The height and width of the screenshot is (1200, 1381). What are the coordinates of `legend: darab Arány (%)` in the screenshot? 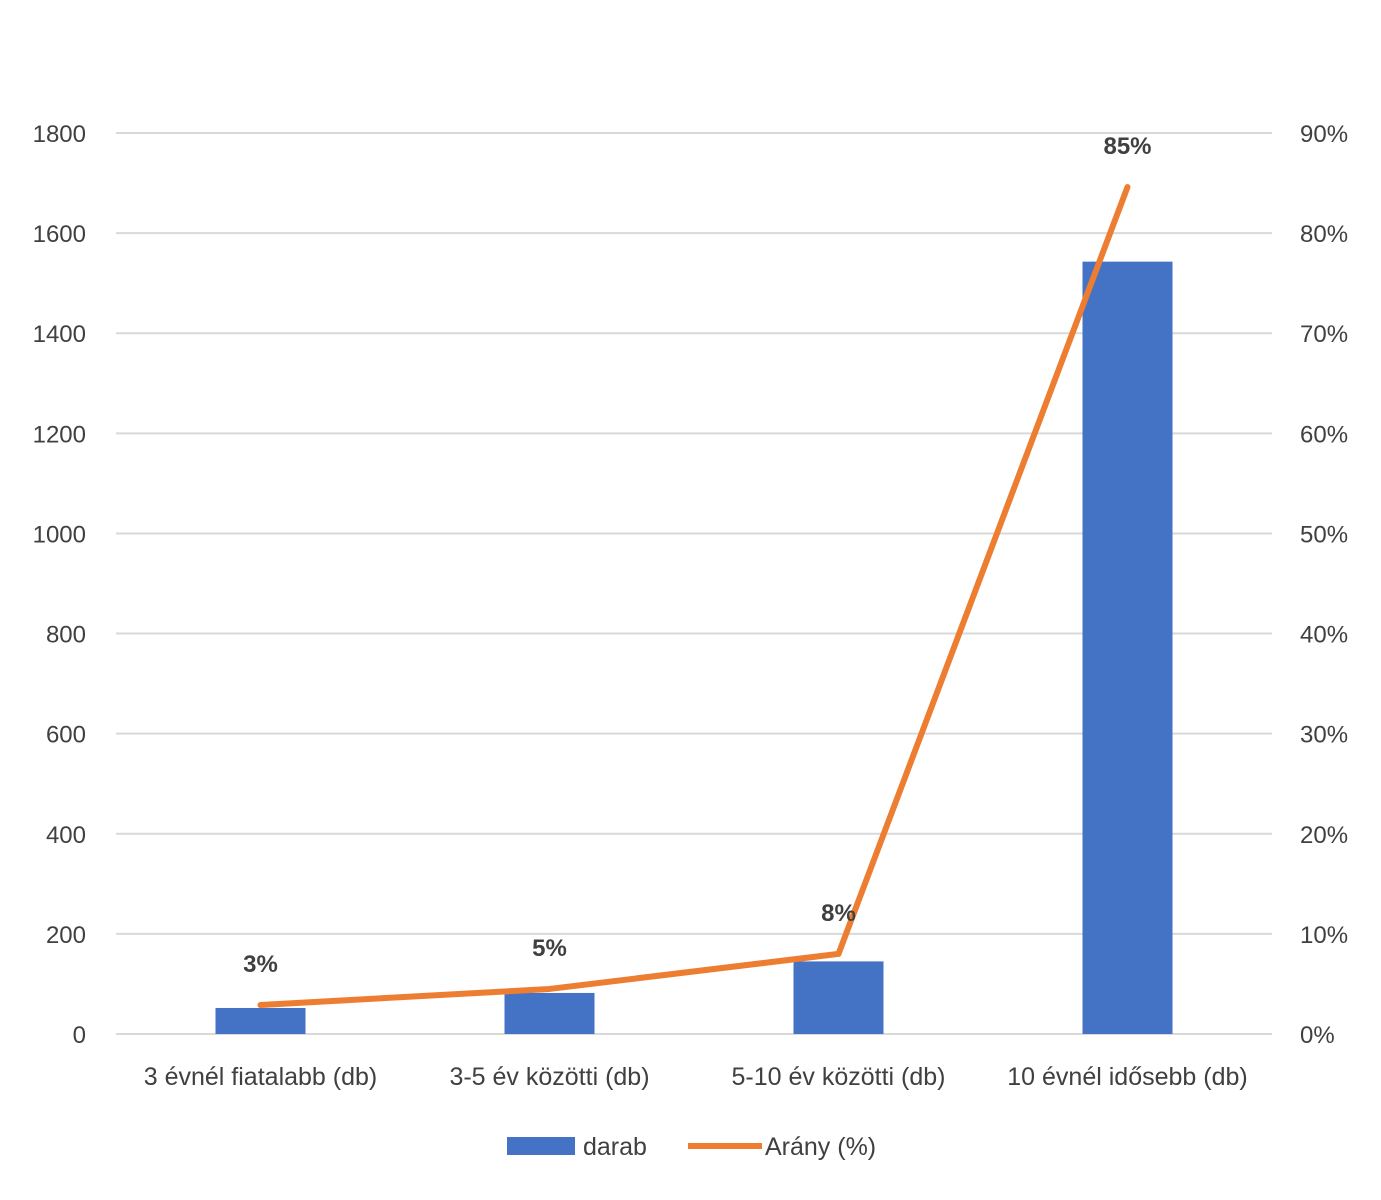 It's located at (691, 1147).